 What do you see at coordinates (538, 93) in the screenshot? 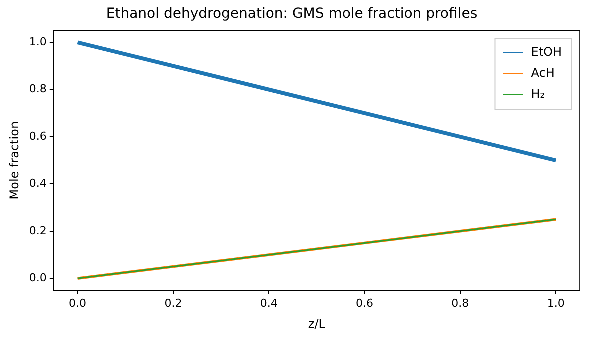
I see `legend-label: H₂` at bounding box center [538, 93].